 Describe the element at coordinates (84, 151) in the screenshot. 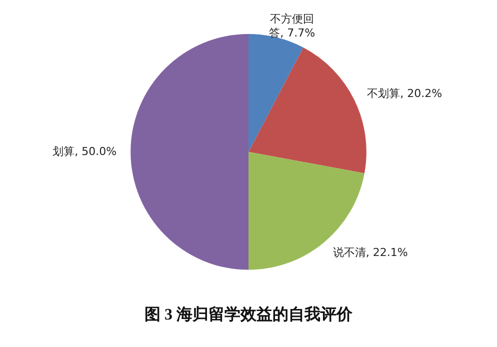

I see `slice-label: 划算, 50.0%` at that location.